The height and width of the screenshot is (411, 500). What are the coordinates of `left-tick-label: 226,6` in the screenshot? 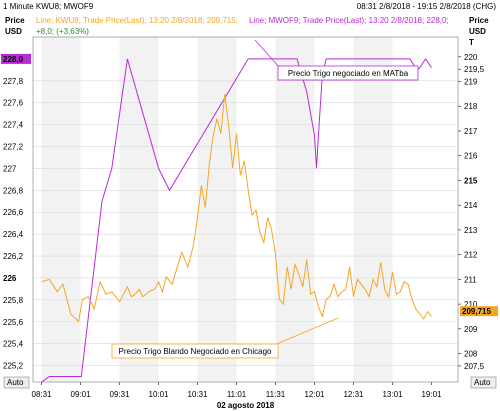 It's located at (13, 212).